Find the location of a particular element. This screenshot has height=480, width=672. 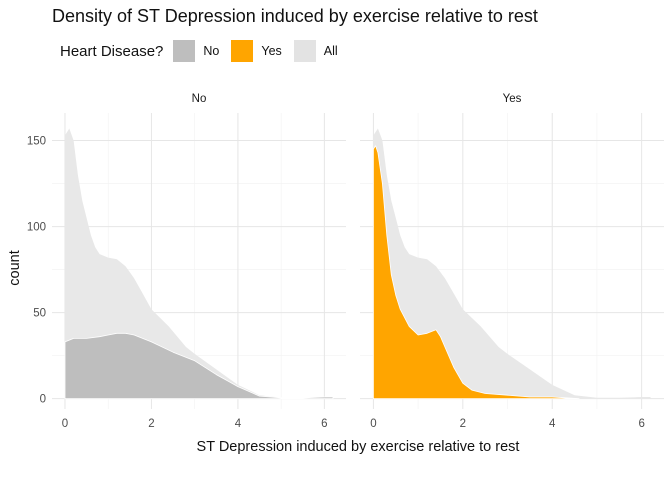

legend-item-all: All is located at coordinates (315, 51).